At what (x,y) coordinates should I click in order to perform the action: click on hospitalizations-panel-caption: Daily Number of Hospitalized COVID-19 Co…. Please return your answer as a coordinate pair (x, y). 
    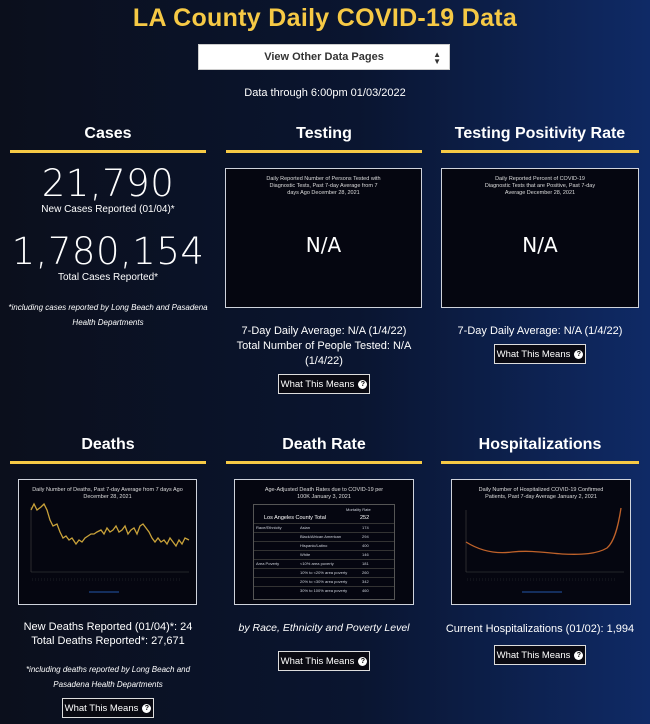
    Looking at the image, I should click on (541, 493).